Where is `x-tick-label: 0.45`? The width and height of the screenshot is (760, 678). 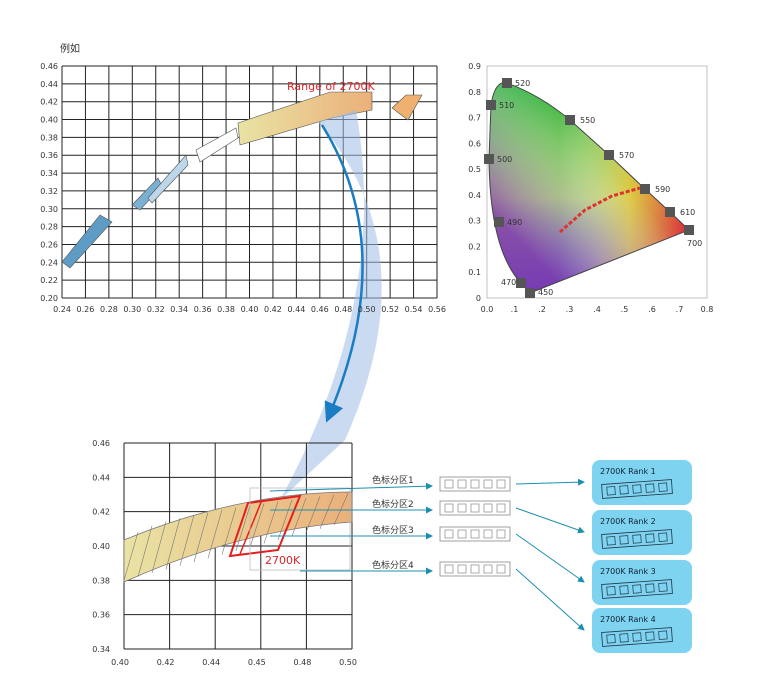
x-tick-label: 0.45 is located at coordinates (257, 662).